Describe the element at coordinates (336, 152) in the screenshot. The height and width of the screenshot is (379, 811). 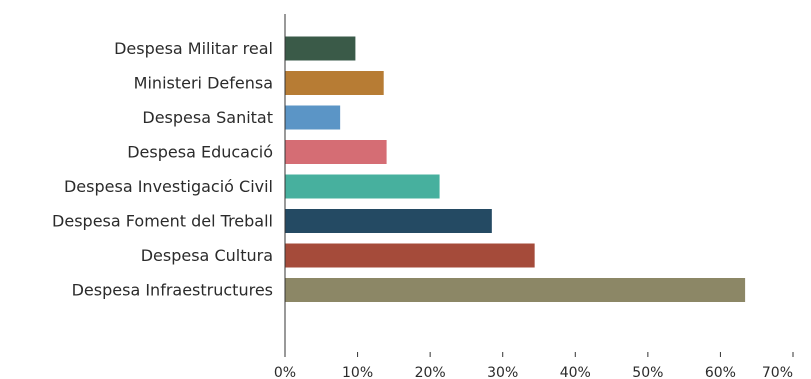
I see `bar-despesa-educacio` at that location.